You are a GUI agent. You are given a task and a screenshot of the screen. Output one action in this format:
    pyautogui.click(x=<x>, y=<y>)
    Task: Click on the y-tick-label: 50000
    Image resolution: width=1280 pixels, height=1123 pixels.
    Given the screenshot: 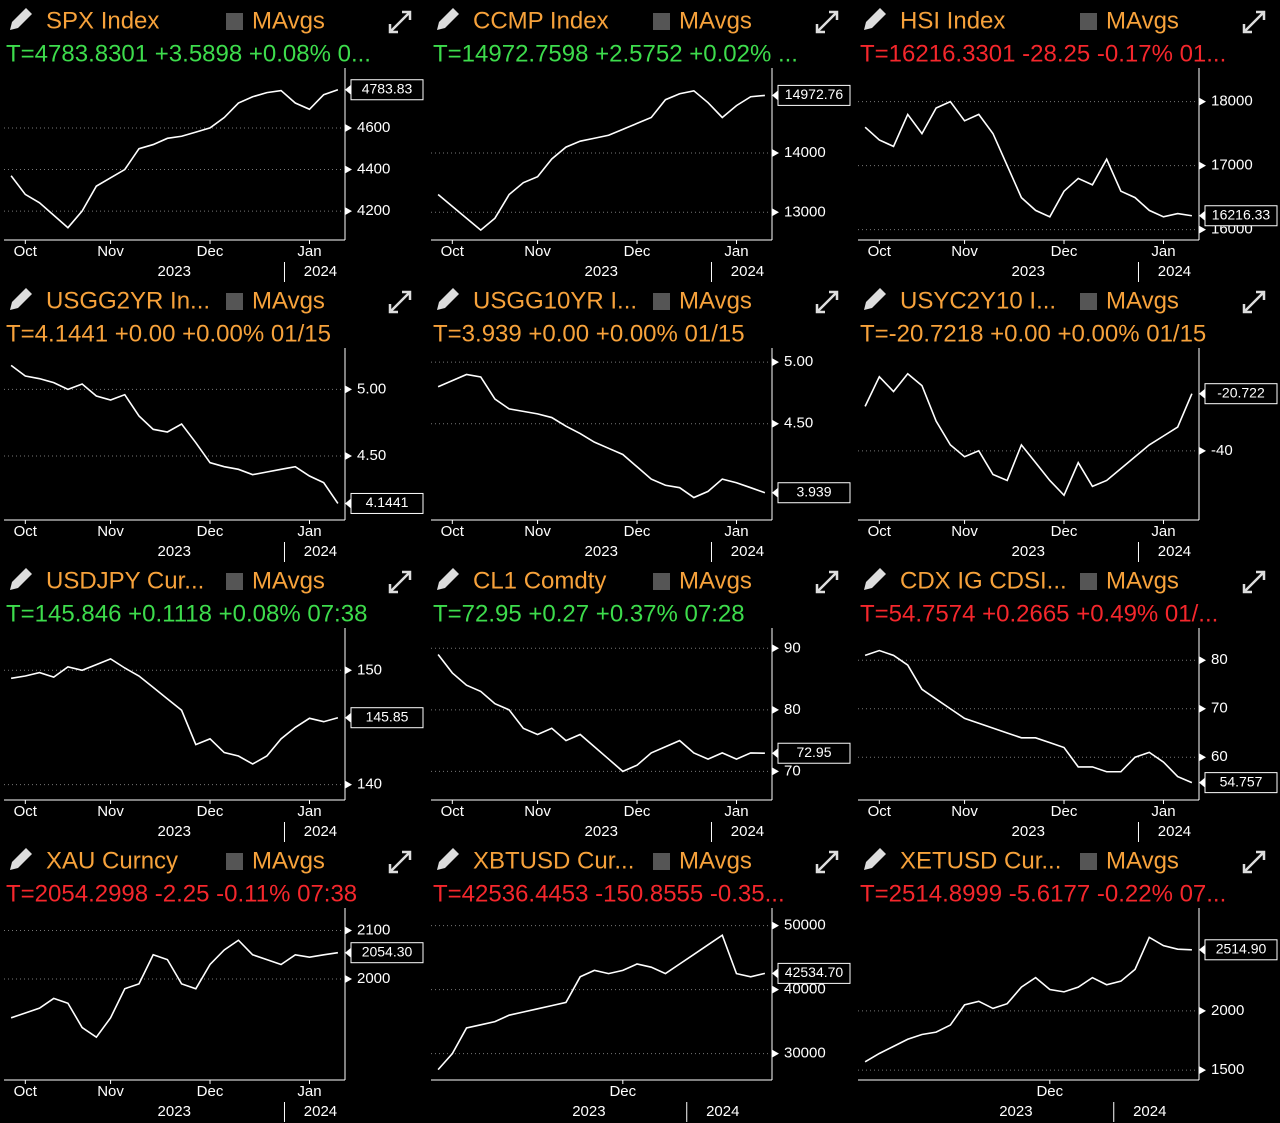 What is the action you would take?
    pyautogui.click(x=805, y=925)
    